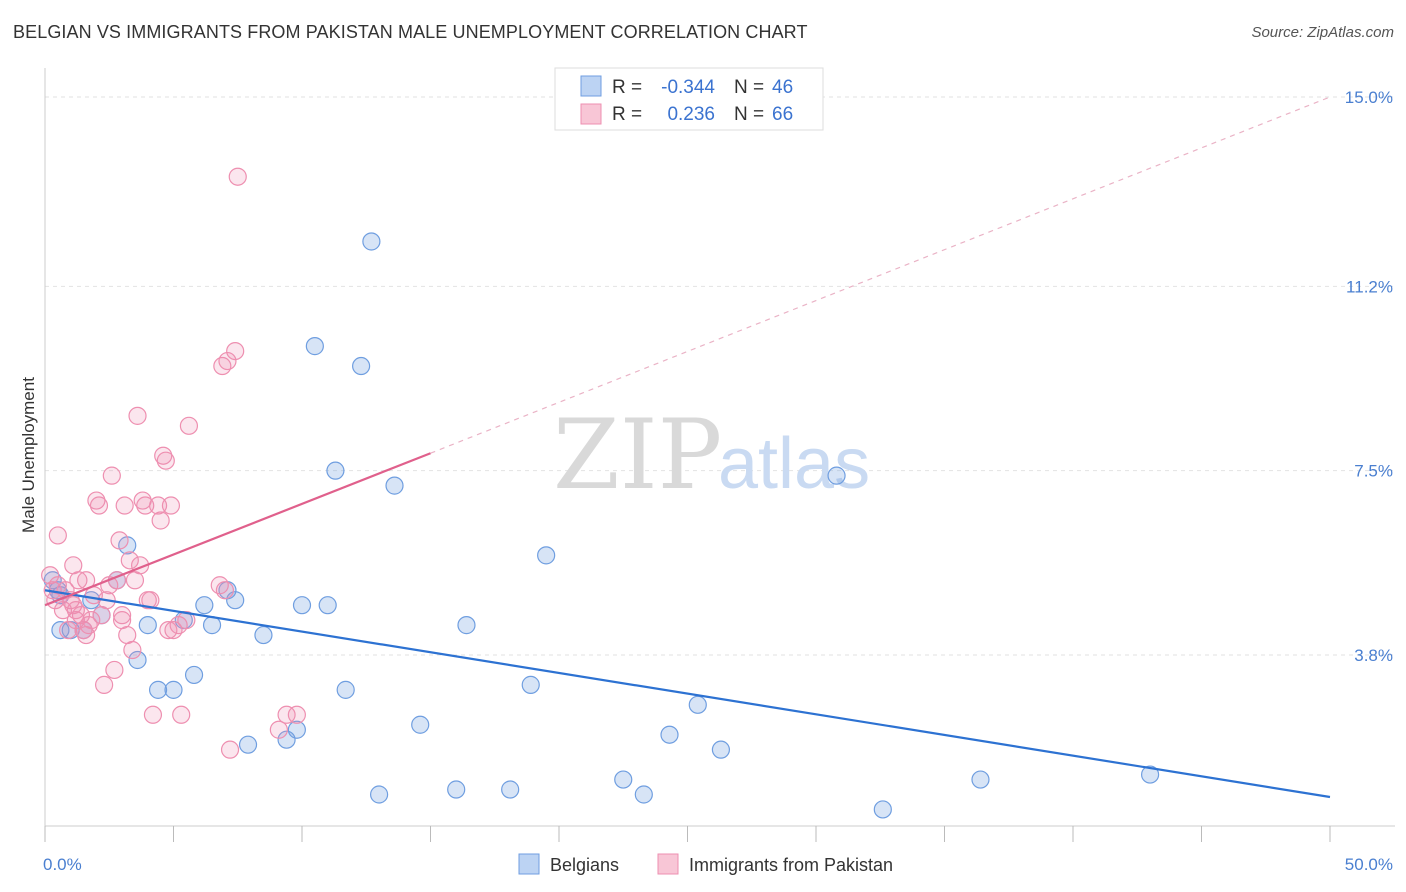 This screenshot has height=892, width=1406. Describe the element at coordinates (237, 529) in the screenshot. I see `trendline-pakistan` at that location.